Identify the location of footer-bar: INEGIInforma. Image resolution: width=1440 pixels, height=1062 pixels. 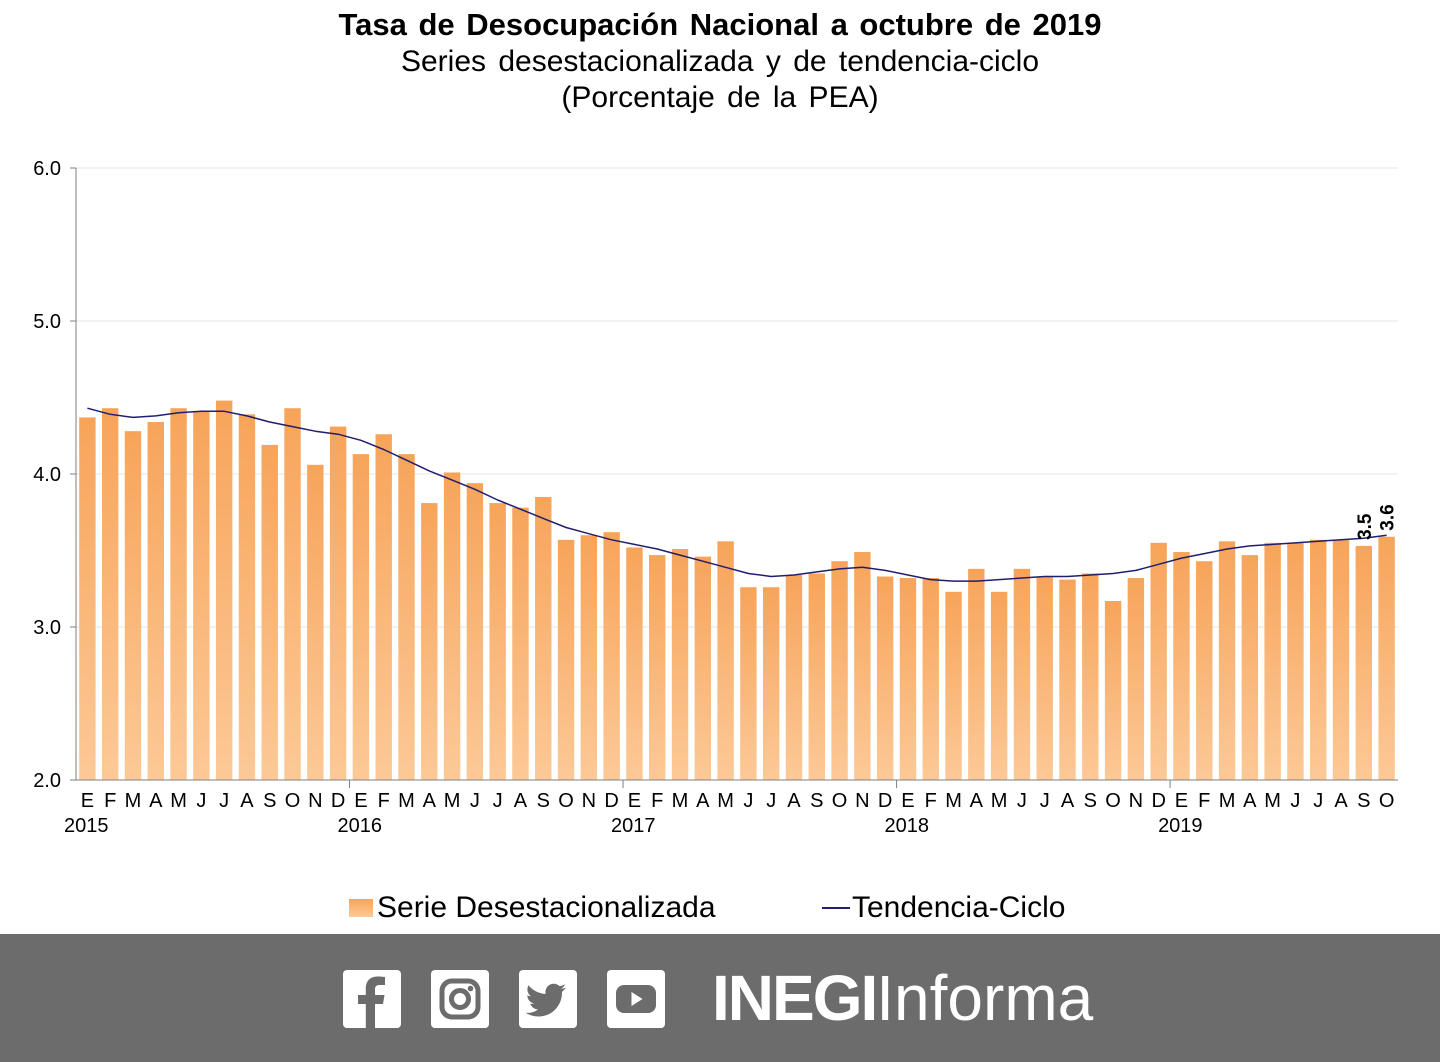
(720, 998).